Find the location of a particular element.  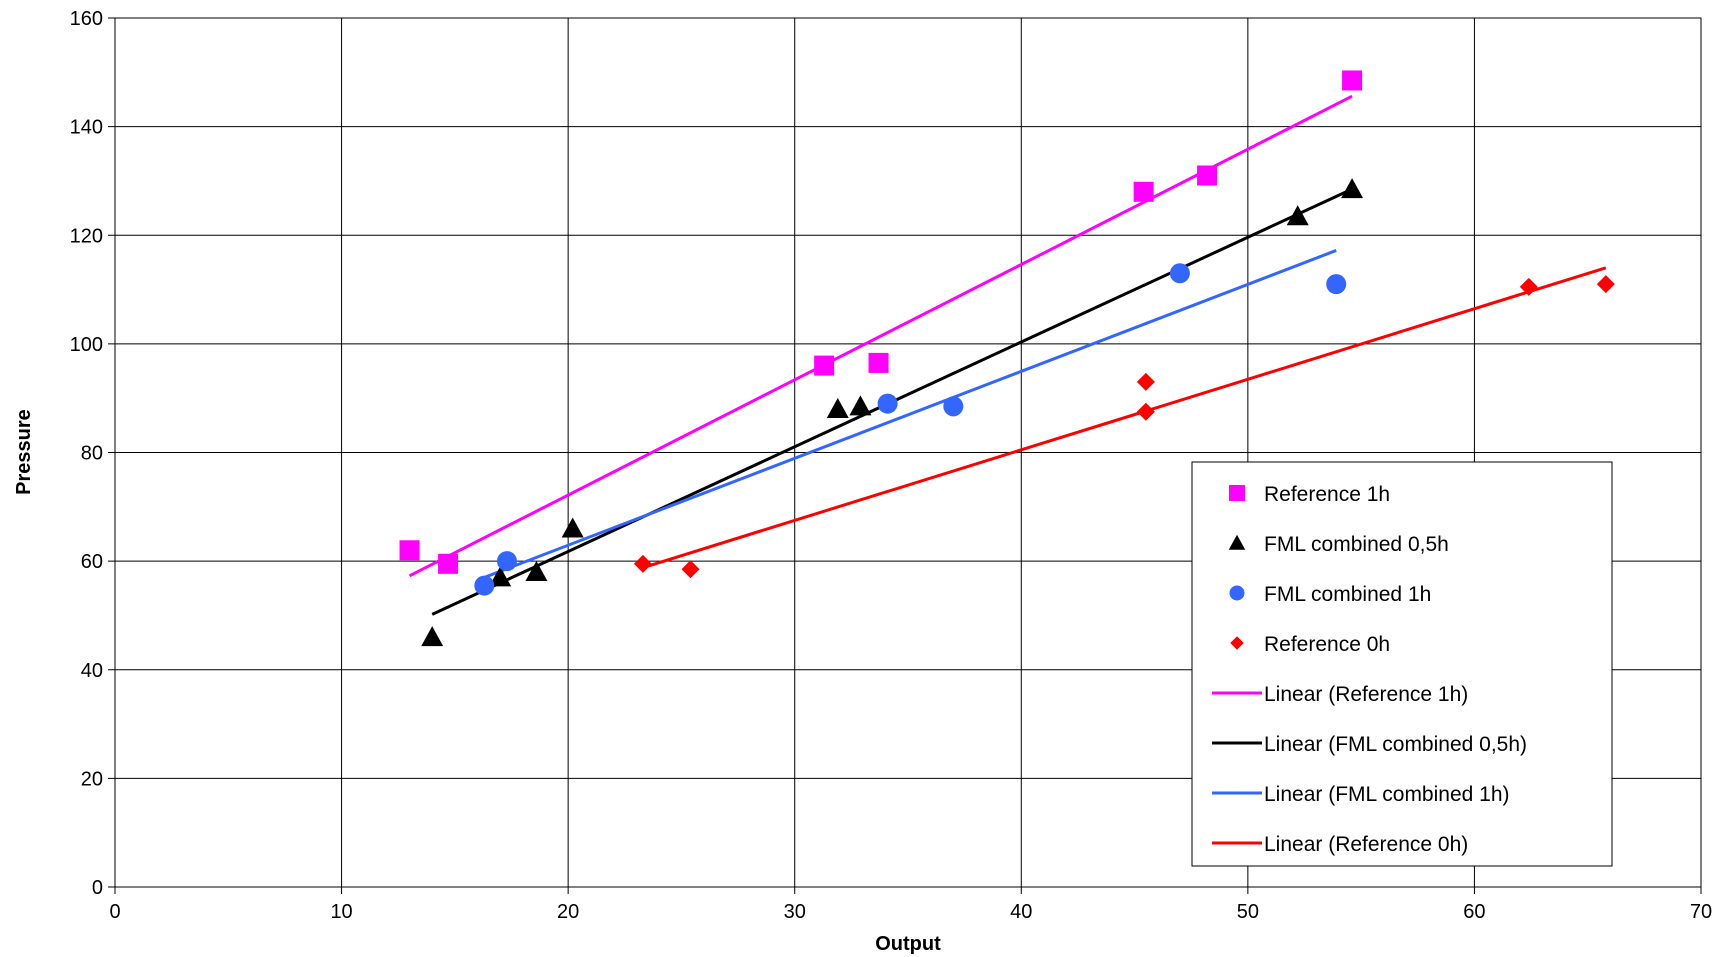

y-tick-label: 0 is located at coordinates (97, 888).